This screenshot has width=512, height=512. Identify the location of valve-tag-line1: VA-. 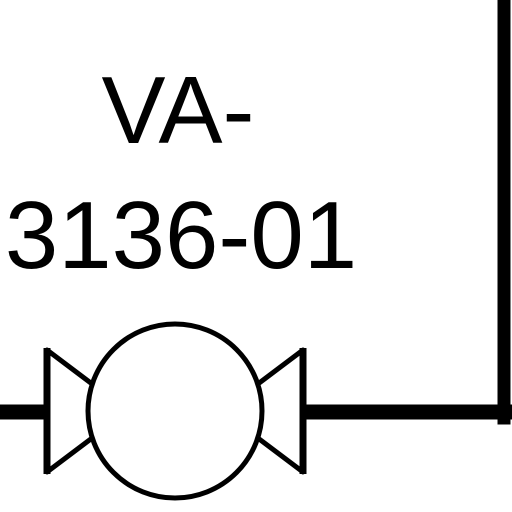
(178, 110).